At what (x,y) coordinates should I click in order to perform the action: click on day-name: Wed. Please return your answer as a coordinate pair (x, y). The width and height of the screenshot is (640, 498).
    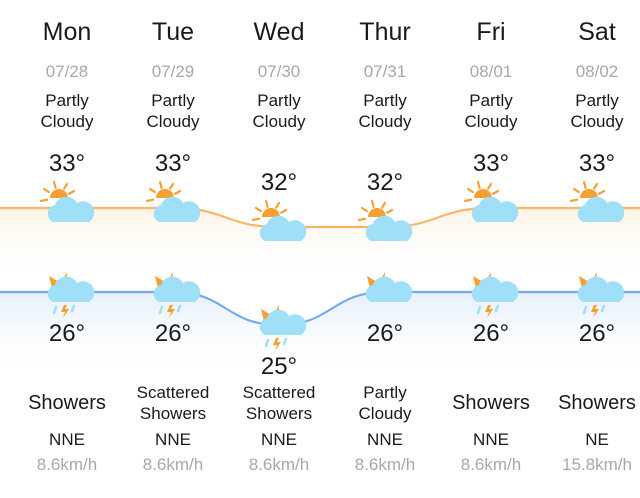
    Looking at the image, I should click on (279, 32).